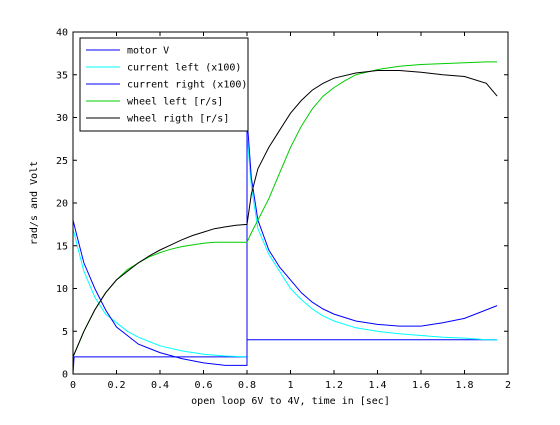 The image size is (560, 425). I want to click on y-tick-label: 10, so click(62, 289).